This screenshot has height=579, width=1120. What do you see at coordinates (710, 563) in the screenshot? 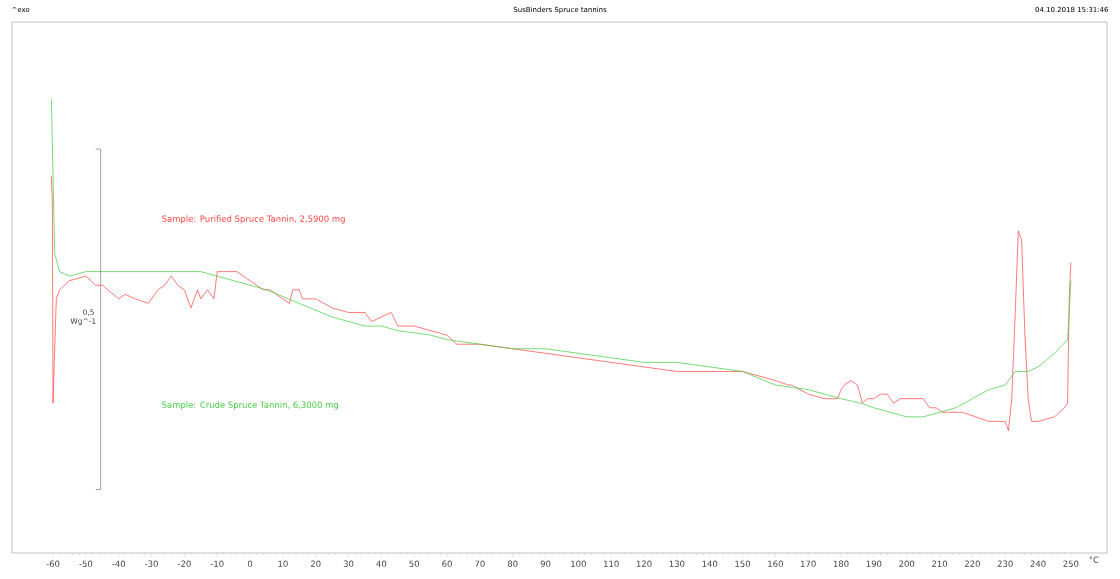
I see `x-tick-label: 140` at bounding box center [710, 563].